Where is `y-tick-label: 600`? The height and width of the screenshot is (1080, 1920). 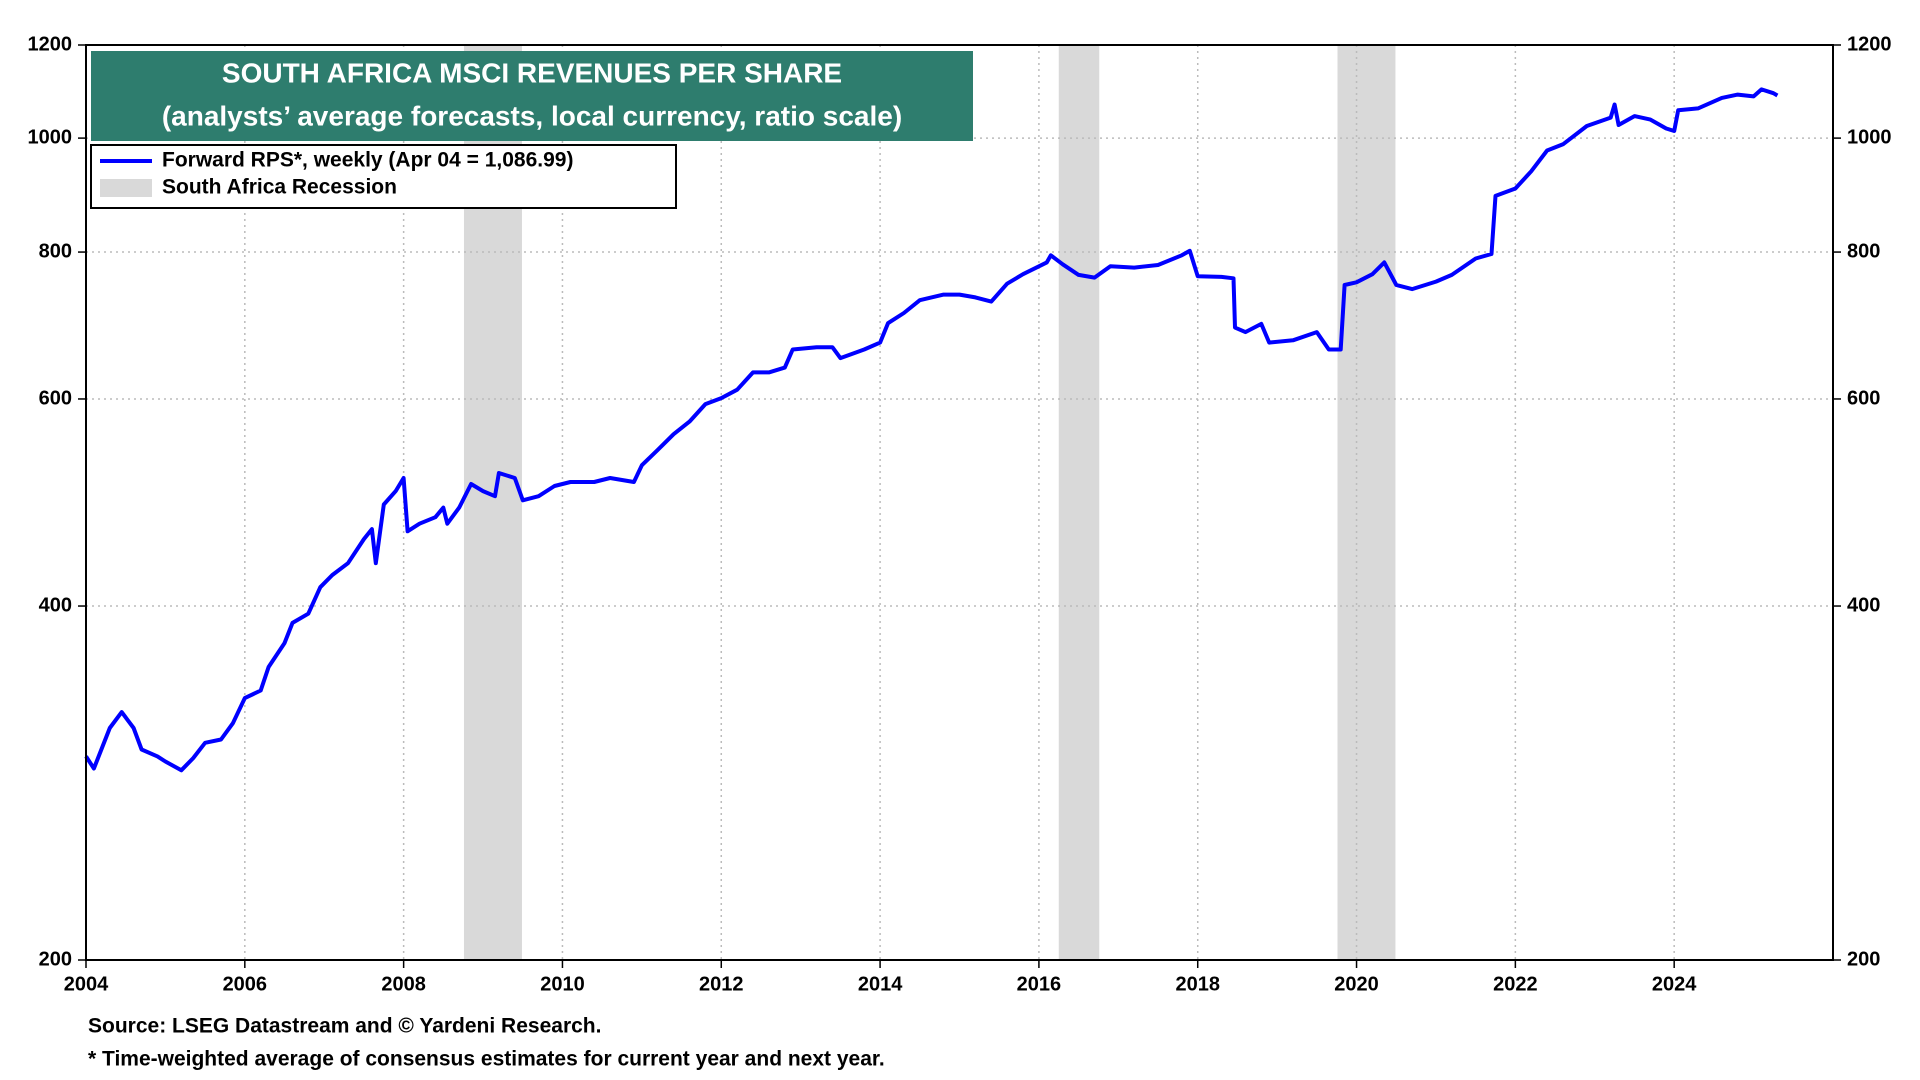 y-tick-label: 600 is located at coordinates (55, 398).